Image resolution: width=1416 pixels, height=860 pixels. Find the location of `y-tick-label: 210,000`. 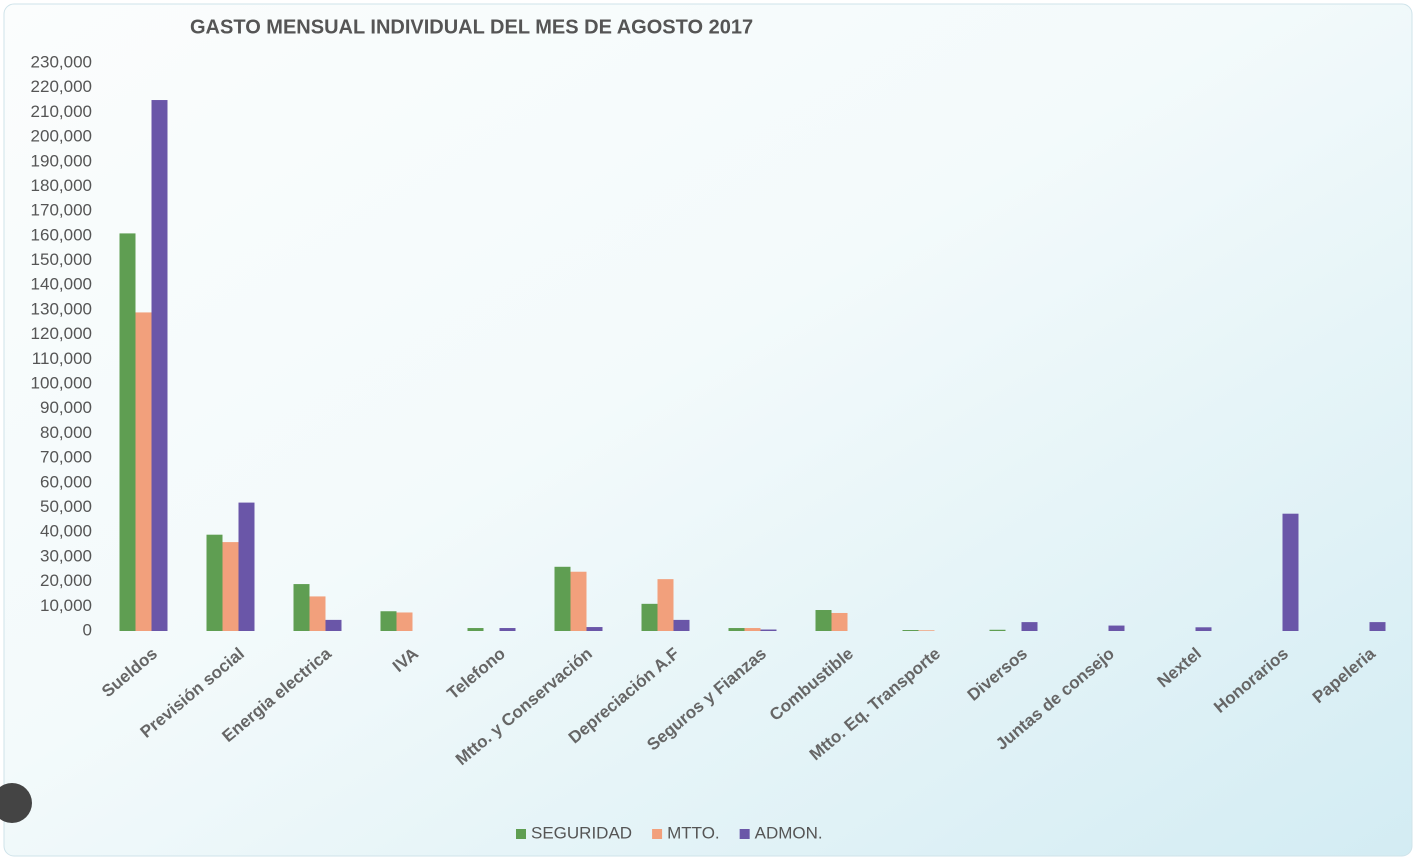

y-tick-label: 210,000 is located at coordinates (61, 111).